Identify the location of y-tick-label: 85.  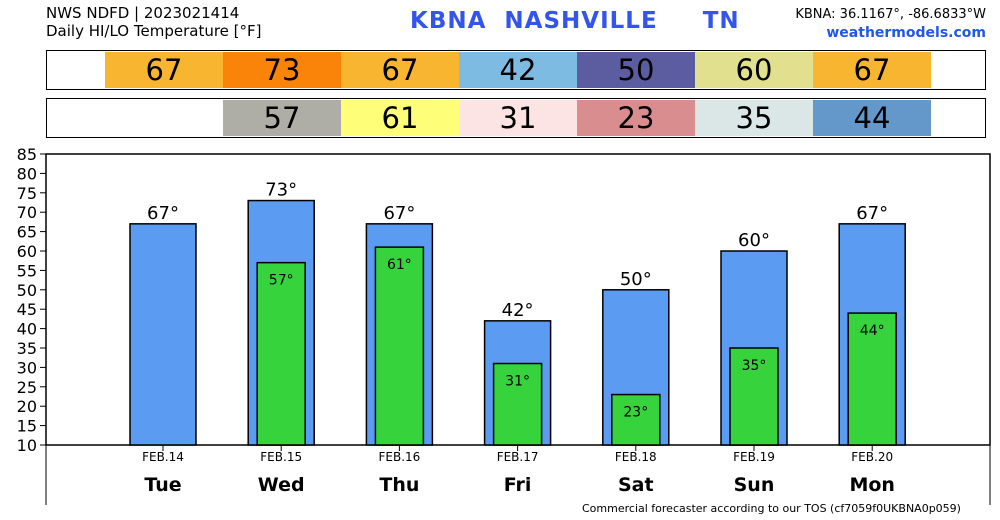
(27, 154).